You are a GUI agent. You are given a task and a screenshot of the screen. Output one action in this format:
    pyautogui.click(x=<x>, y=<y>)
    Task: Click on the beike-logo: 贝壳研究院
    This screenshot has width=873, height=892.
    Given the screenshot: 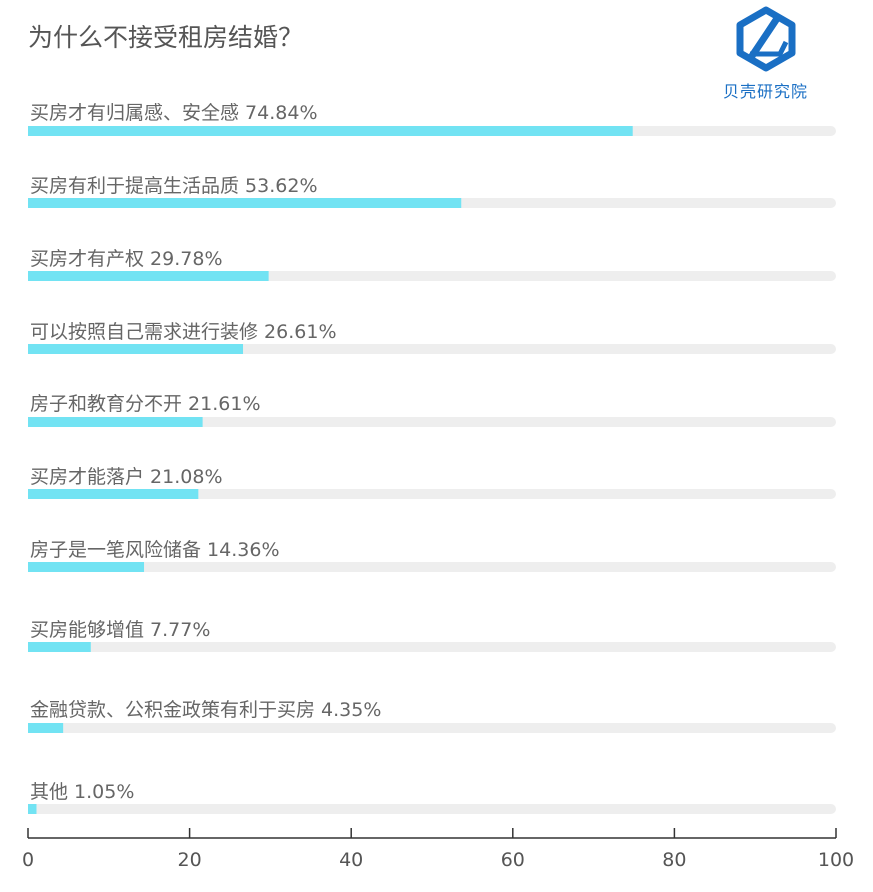 What is the action you would take?
    pyautogui.click(x=765, y=53)
    